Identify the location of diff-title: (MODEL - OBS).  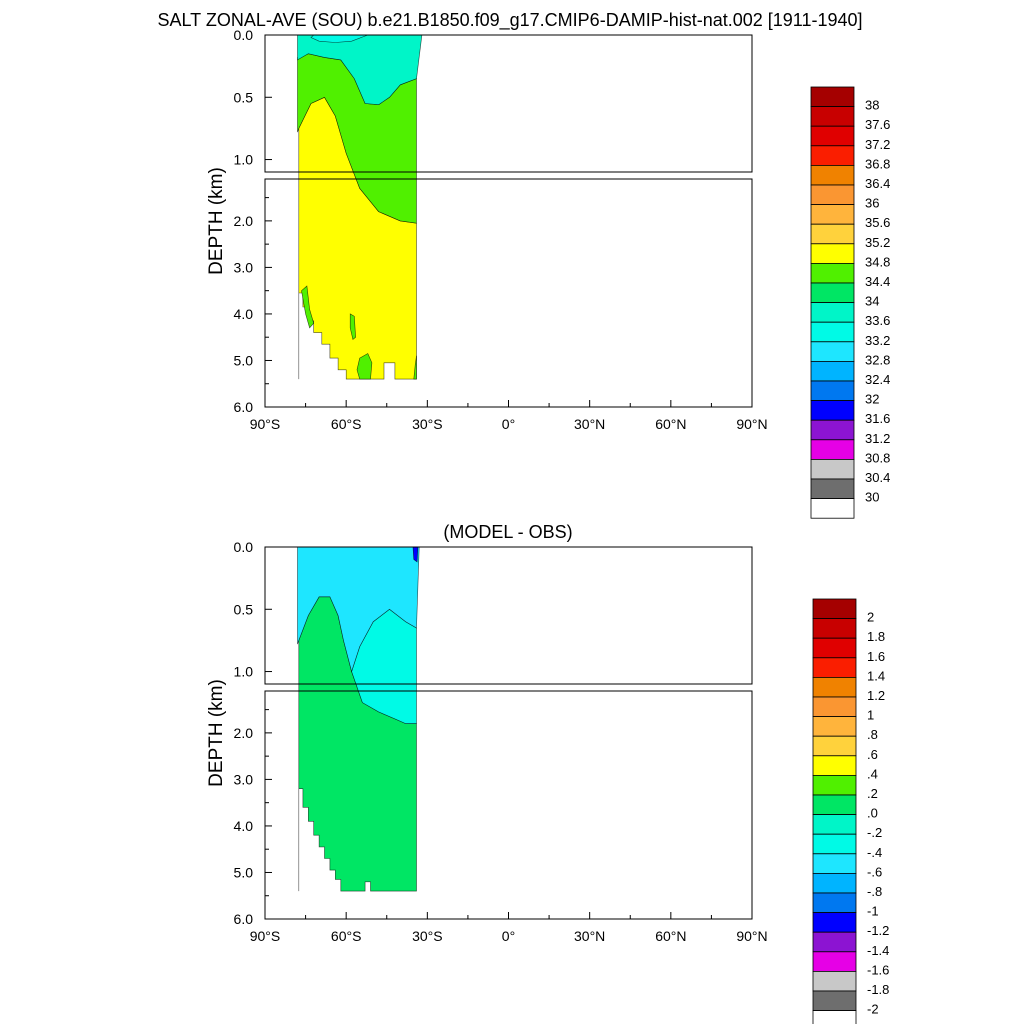
(507, 532).